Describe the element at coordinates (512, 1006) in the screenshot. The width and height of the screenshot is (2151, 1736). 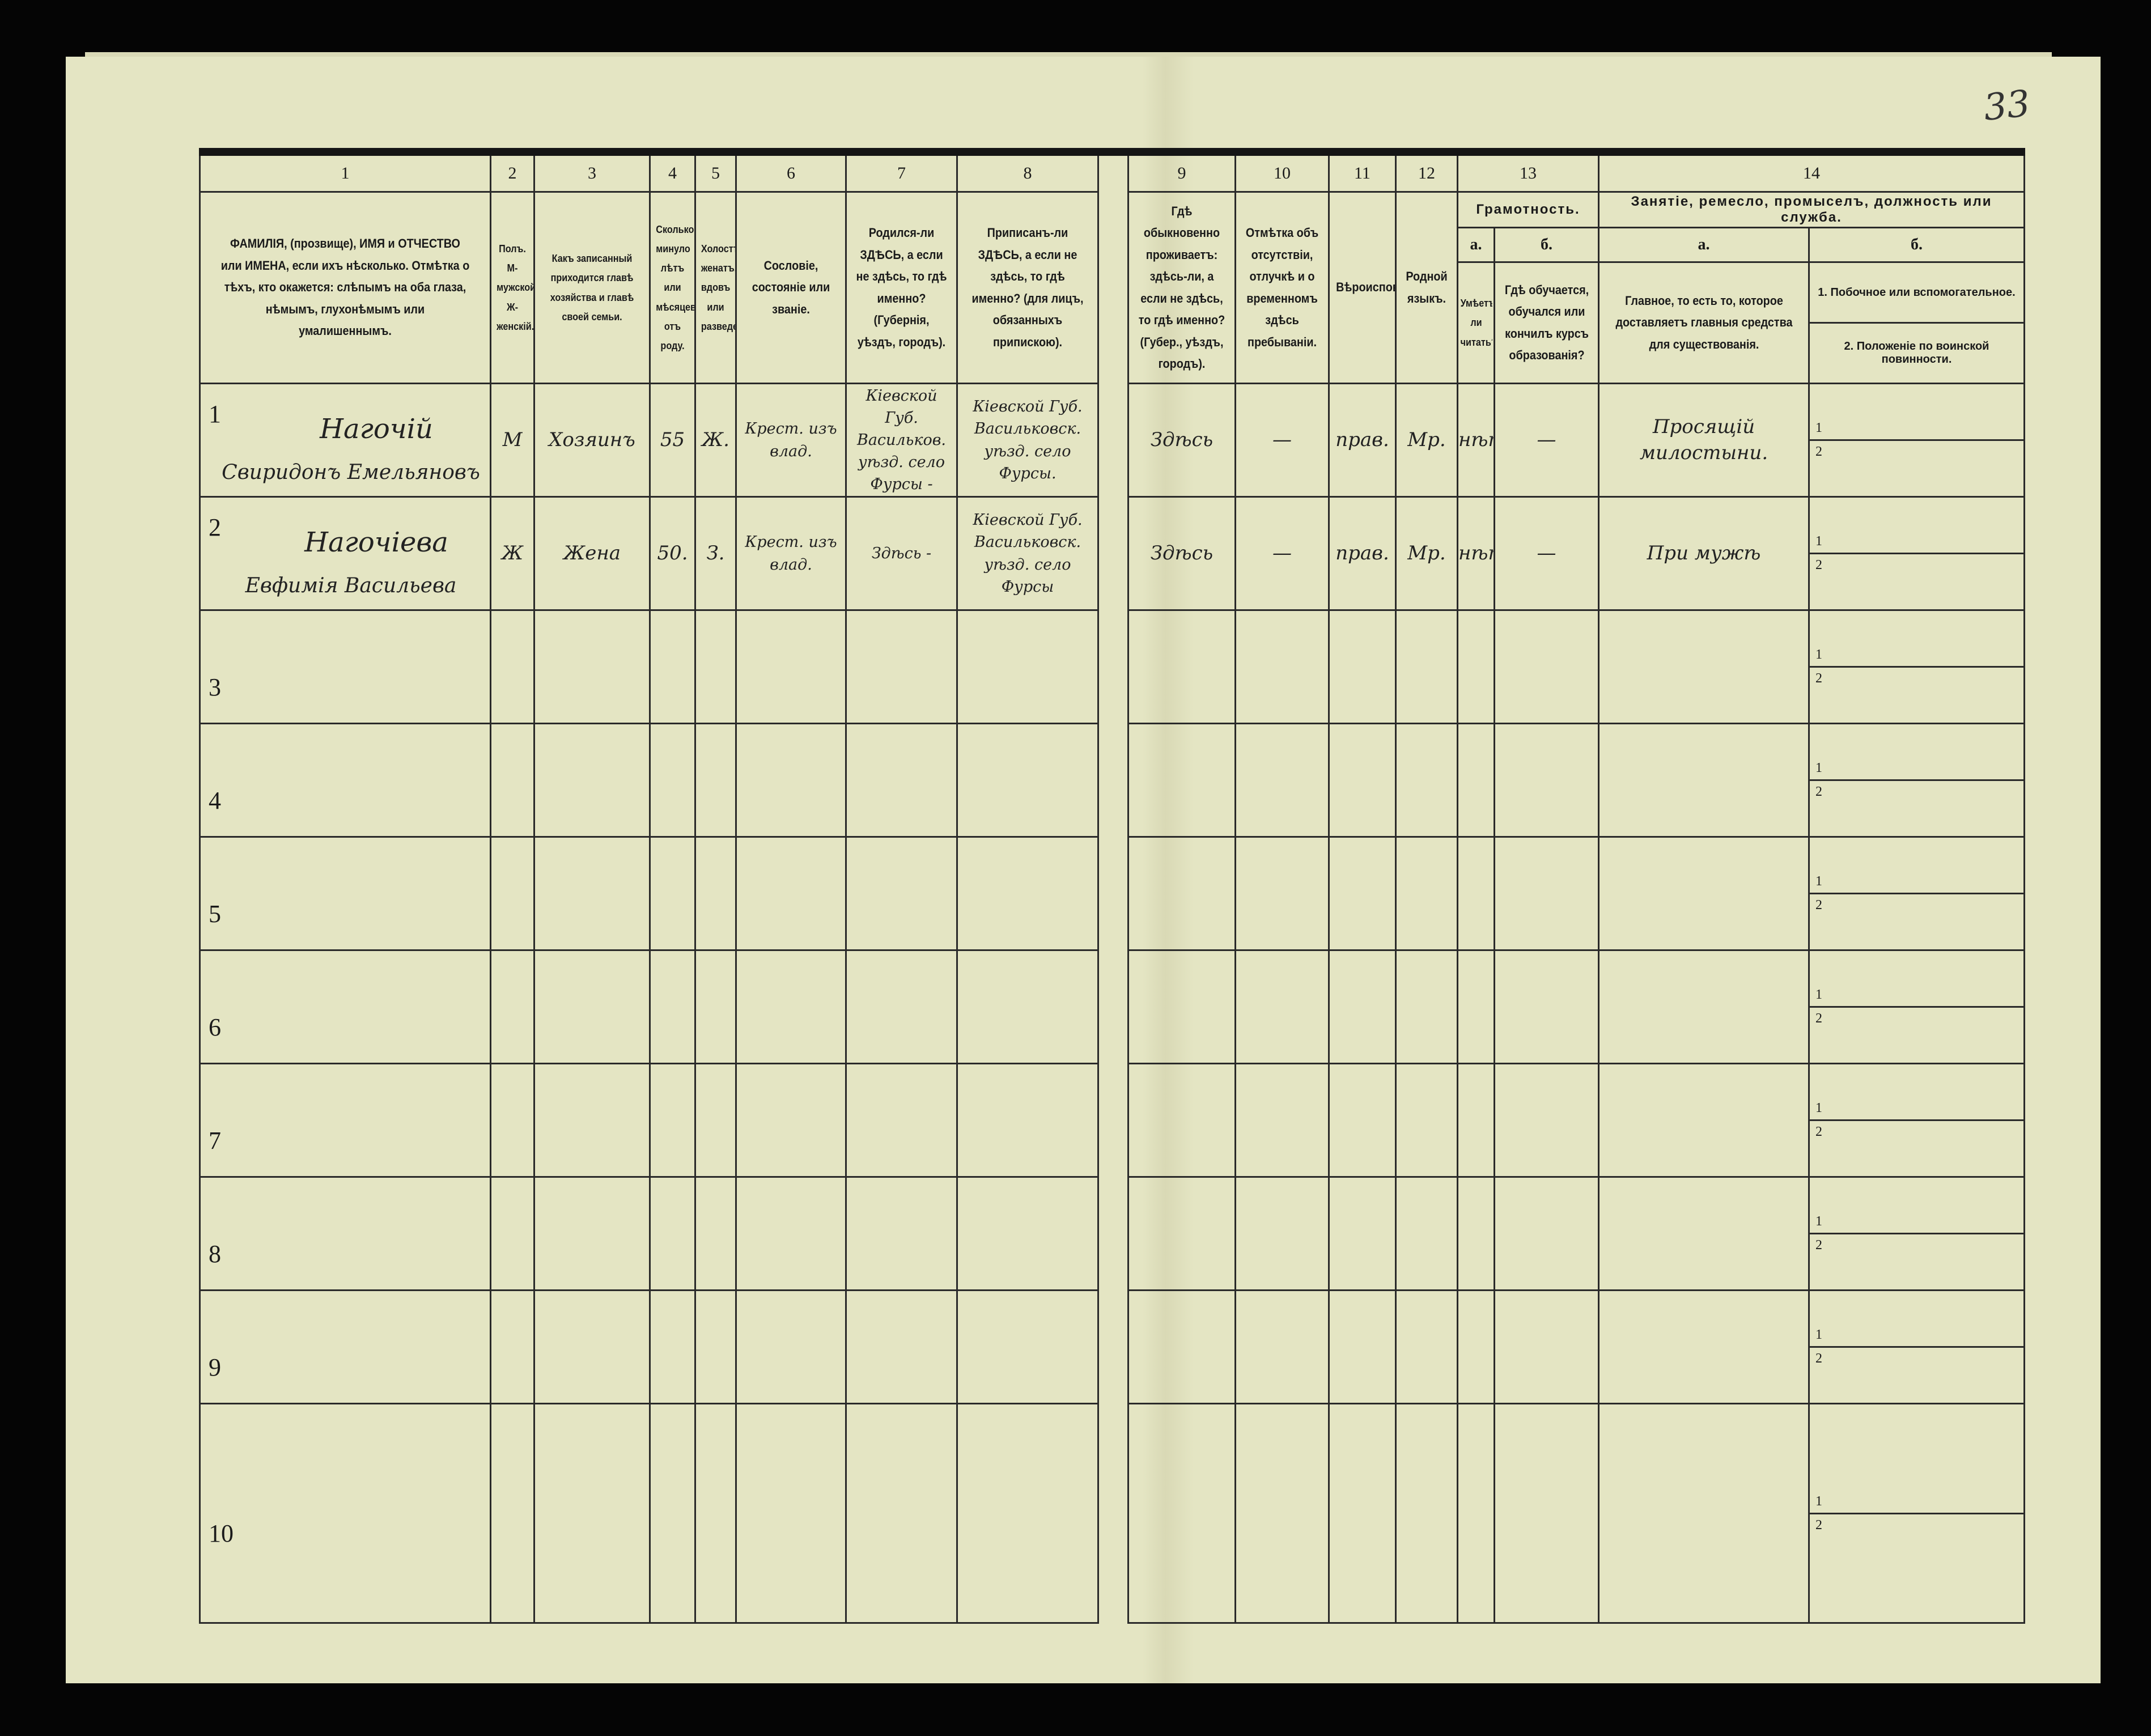
I see `sex-cell` at that location.